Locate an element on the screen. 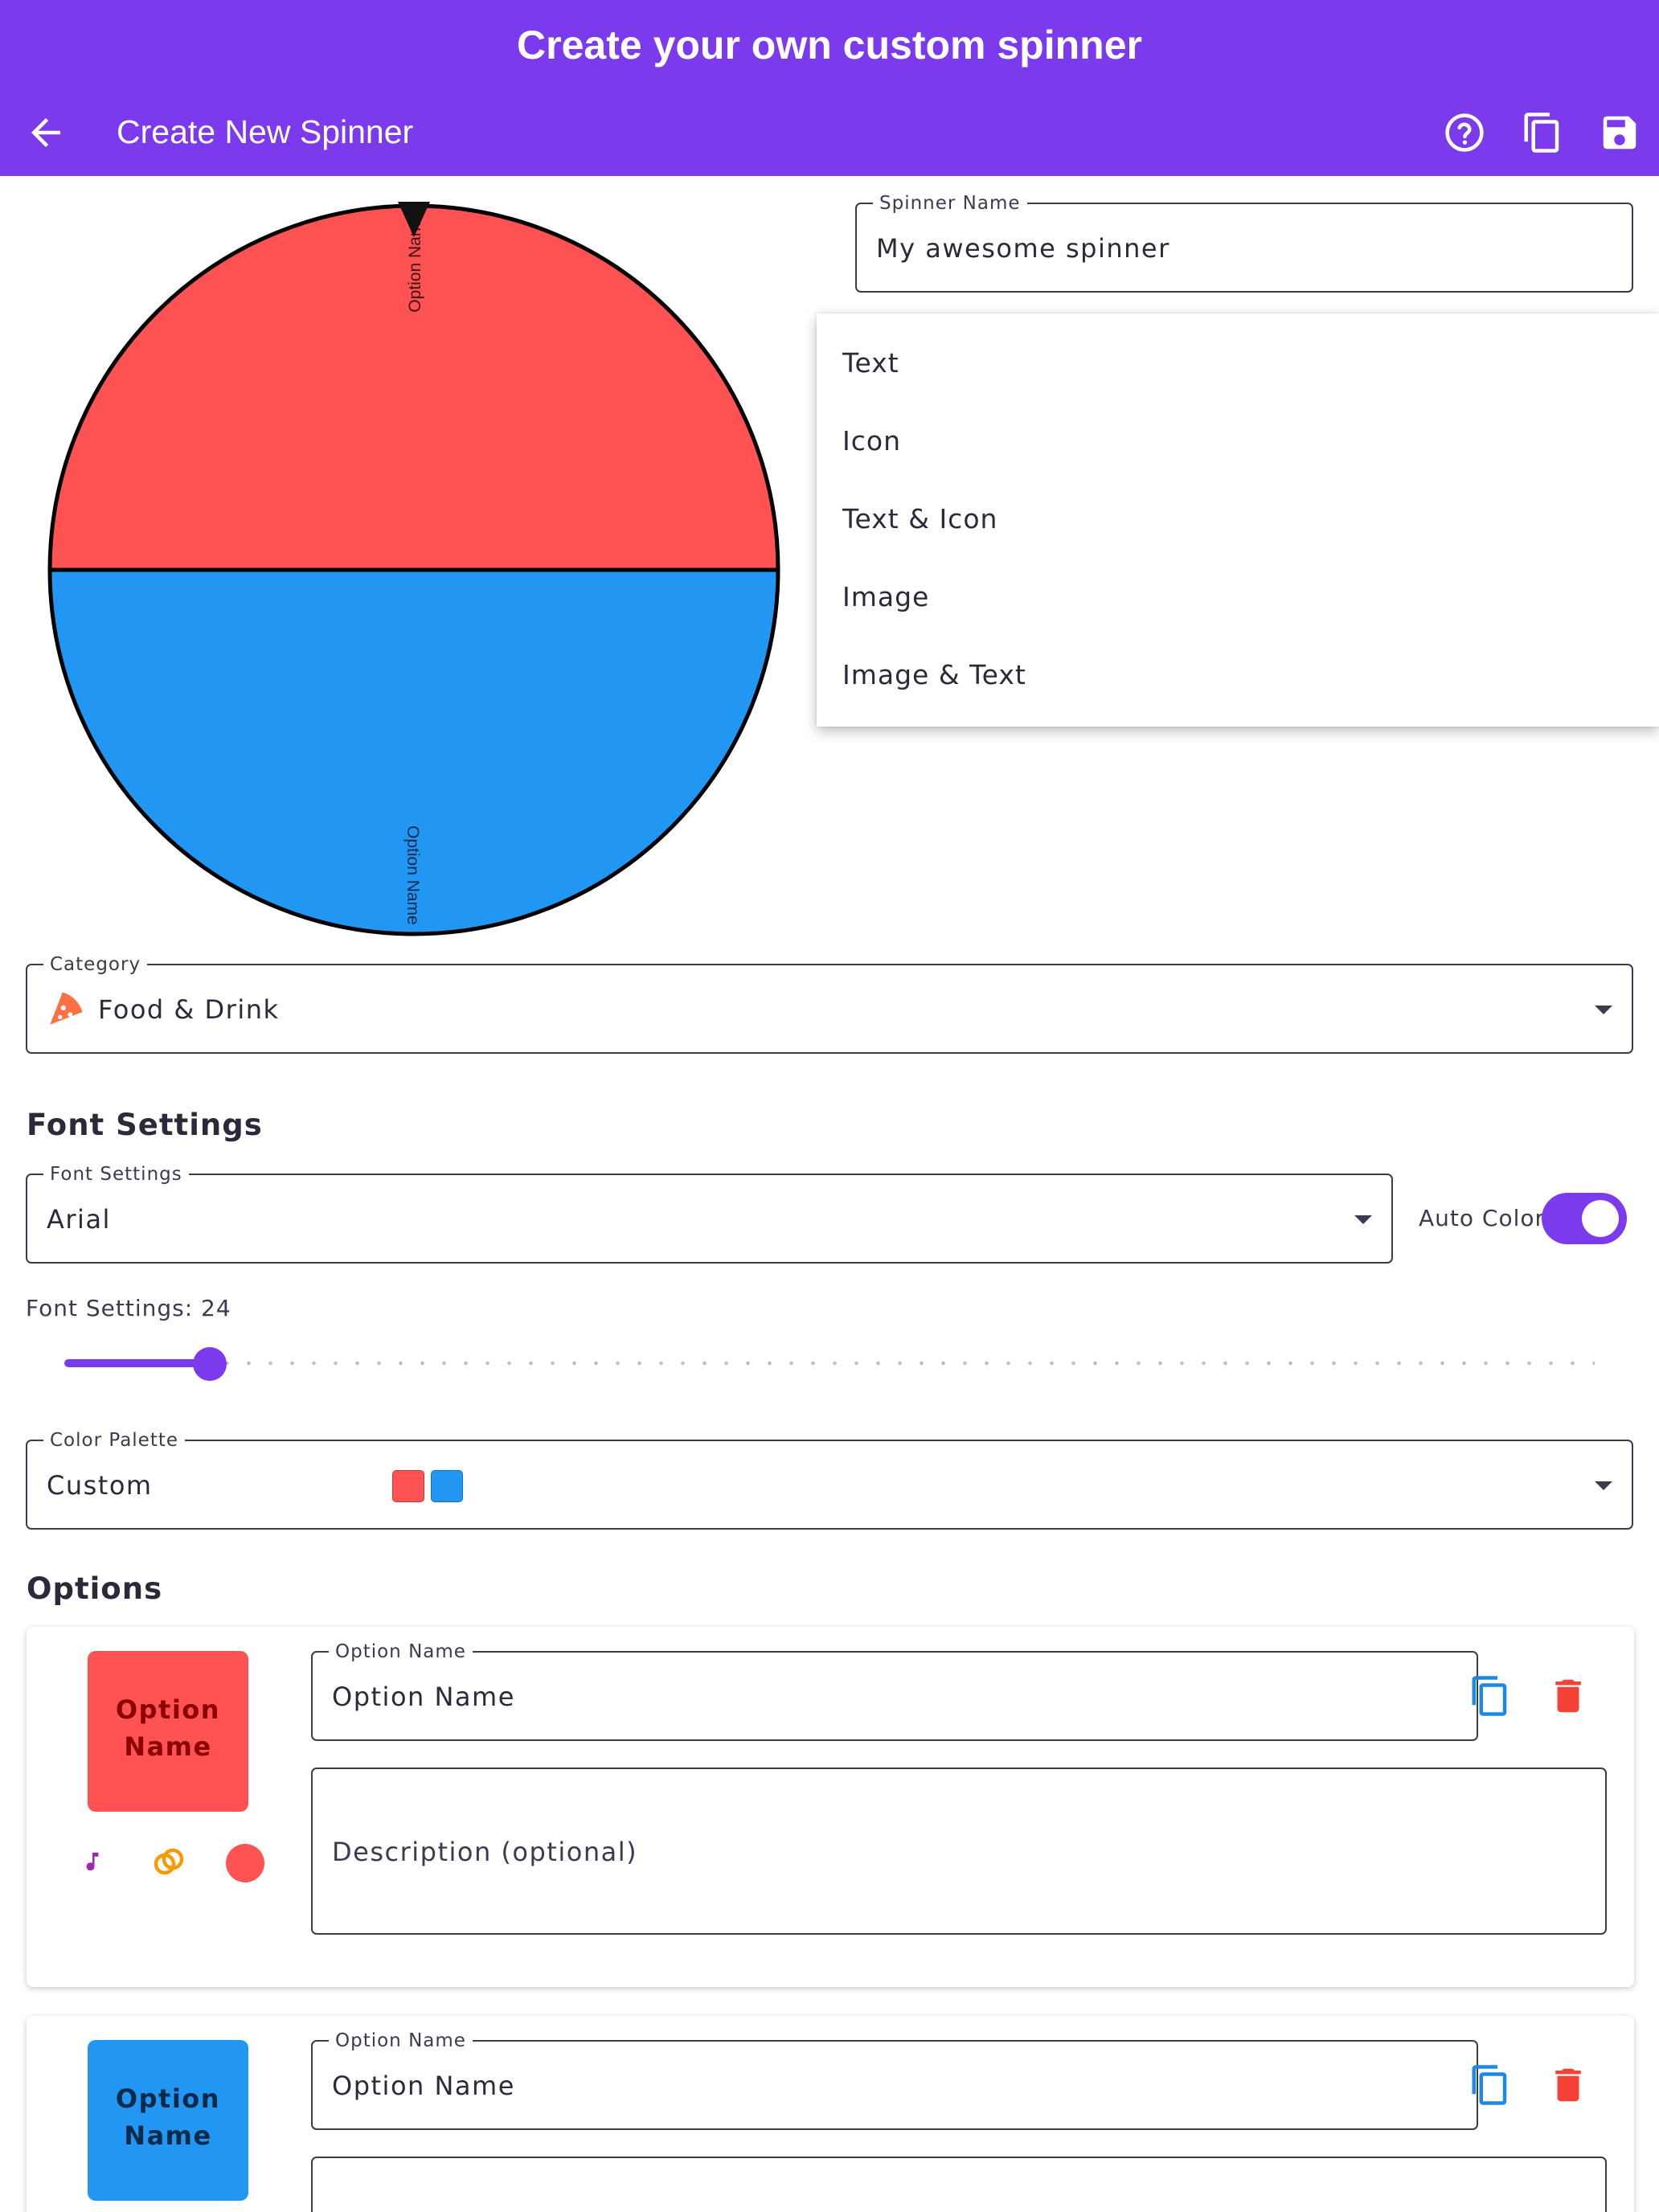 The width and height of the screenshot is (1659, 2212). page-title: Create New Spinner is located at coordinates (265, 131).